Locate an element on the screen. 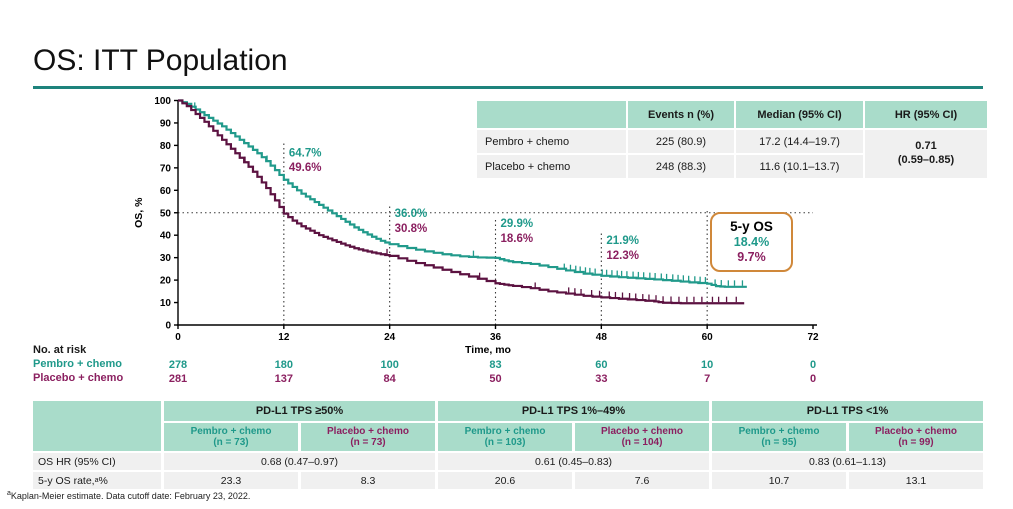  summary-events-value: 248 (88.3) is located at coordinates (681, 166).